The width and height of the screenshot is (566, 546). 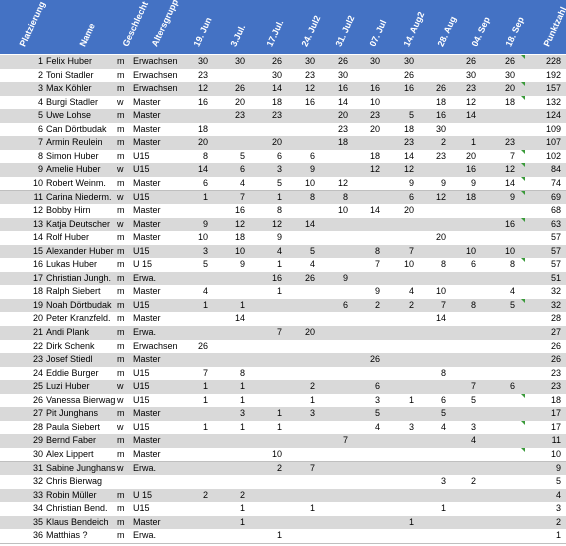 What do you see at coordinates (71, 440) in the screenshot?
I see `name-cell: Bernd Faber` at bounding box center [71, 440].